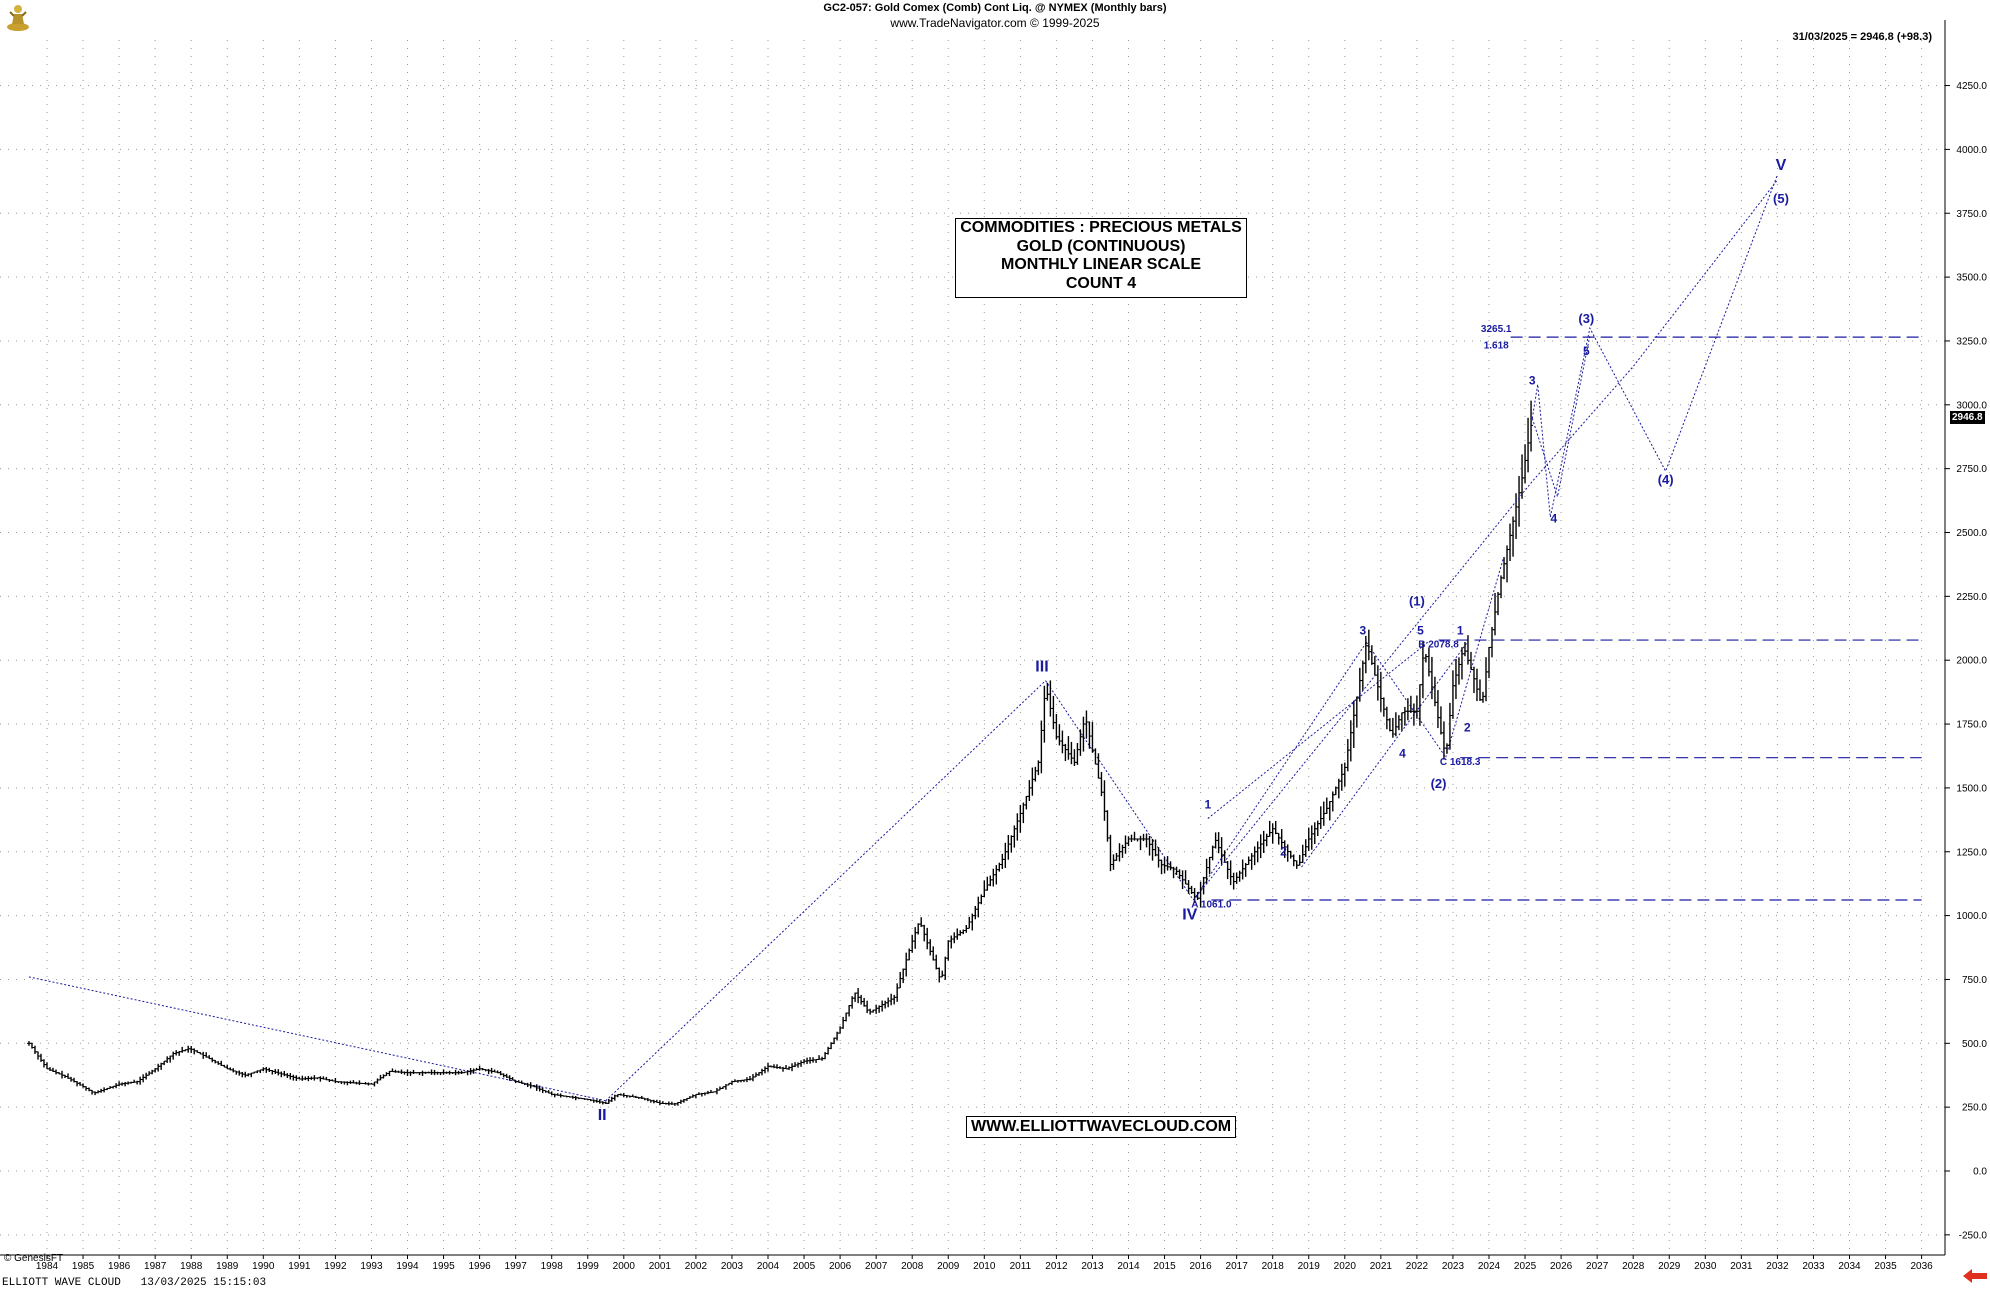 The width and height of the screenshot is (1990, 1291). What do you see at coordinates (1980, 1172) in the screenshot?
I see `y-tick-label: 0.0` at bounding box center [1980, 1172].